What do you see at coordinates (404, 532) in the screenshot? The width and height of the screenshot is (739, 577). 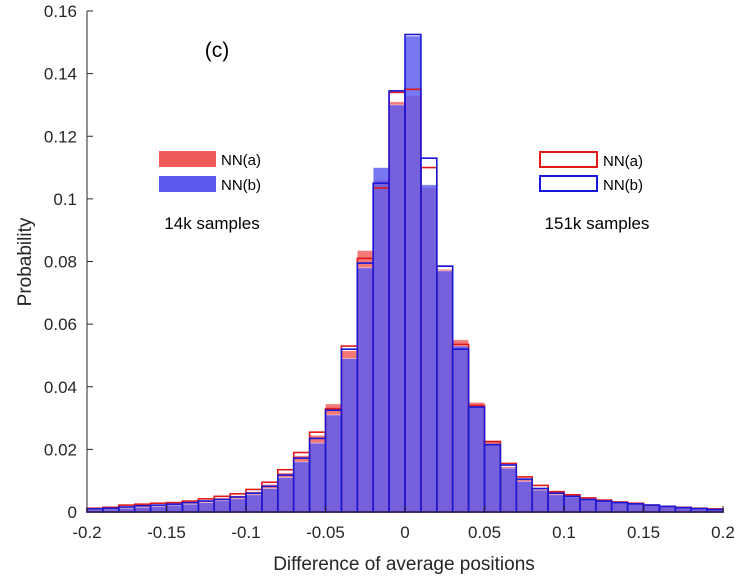 I see `x-tick-label: 0` at bounding box center [404, 532].